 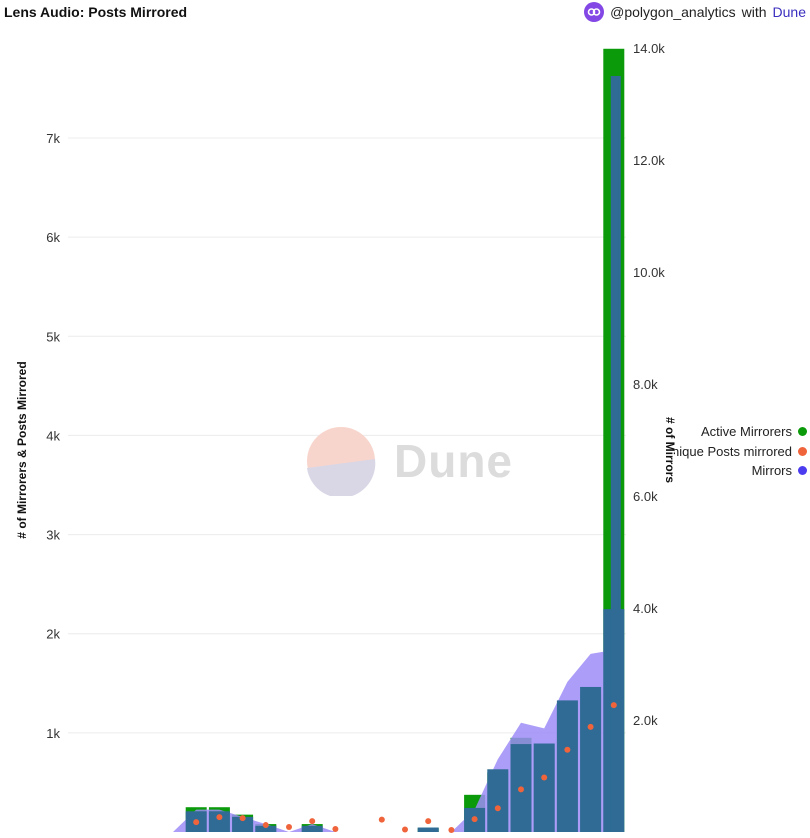 What do you see at coordinates (789, 12) in the screenshot?
I see `dune-link: Dune` at bounding box center [789, 12].